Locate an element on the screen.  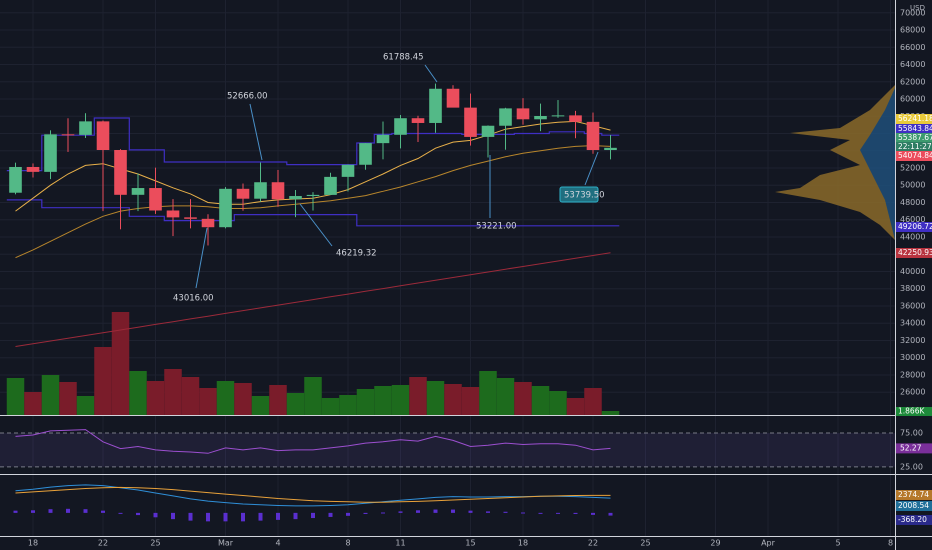
moving-average is located at coordinates (313, 299).